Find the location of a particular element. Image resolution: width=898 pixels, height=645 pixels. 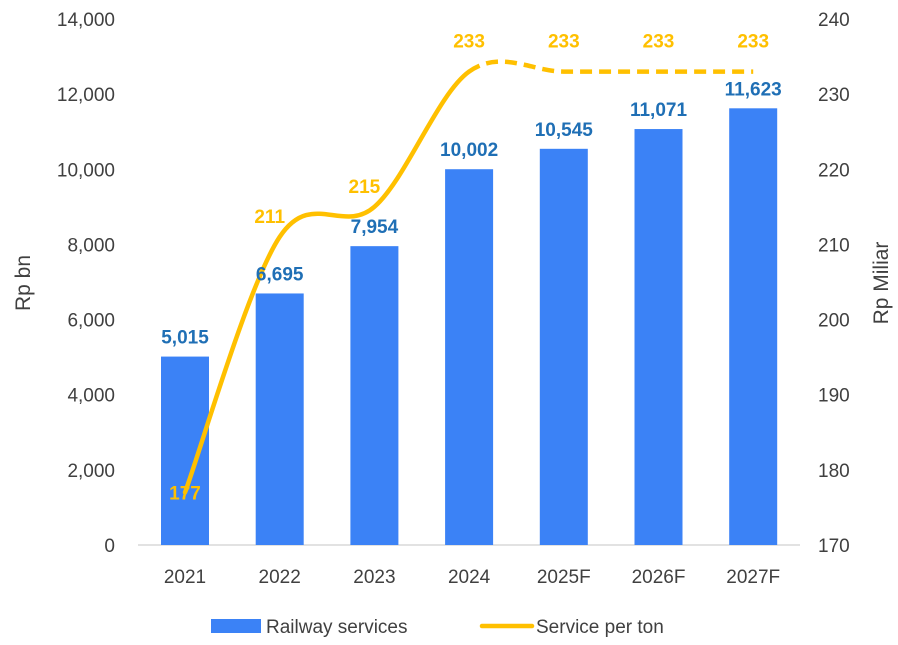

legend-label-service-per-ton: Service per ton is located at coordinates (600, 627).